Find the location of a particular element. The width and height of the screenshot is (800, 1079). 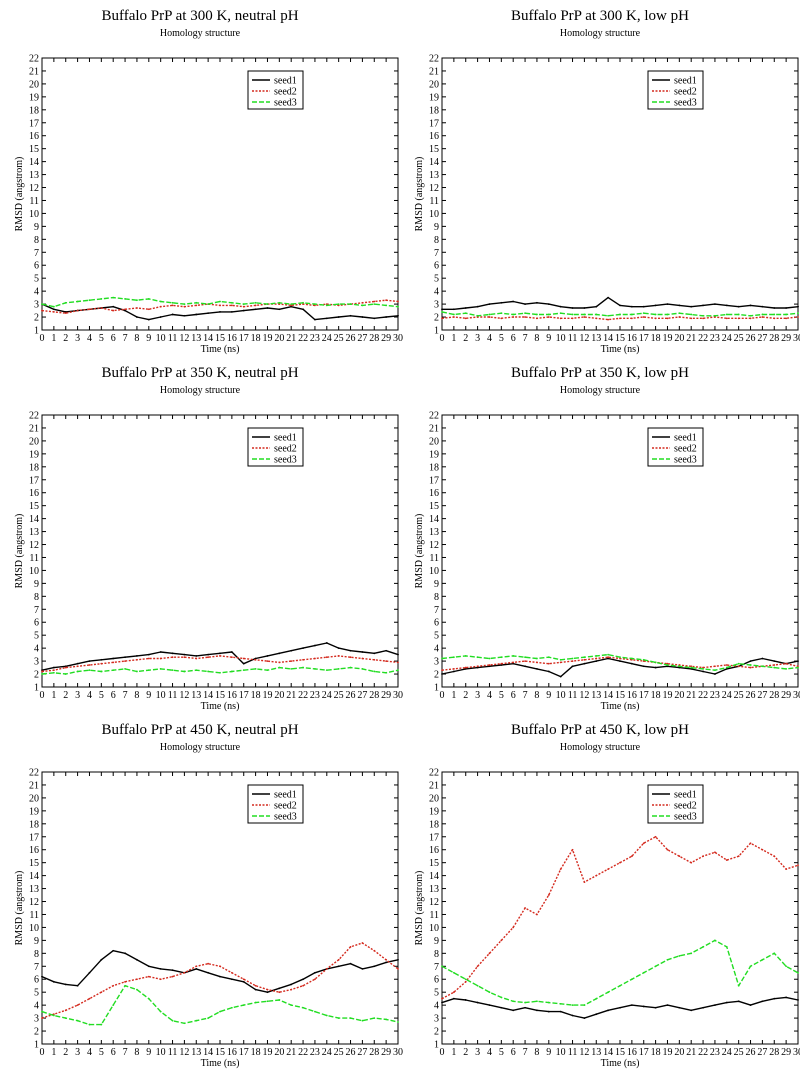

y-tick-label: 5 is located at coordinates (436, 279).